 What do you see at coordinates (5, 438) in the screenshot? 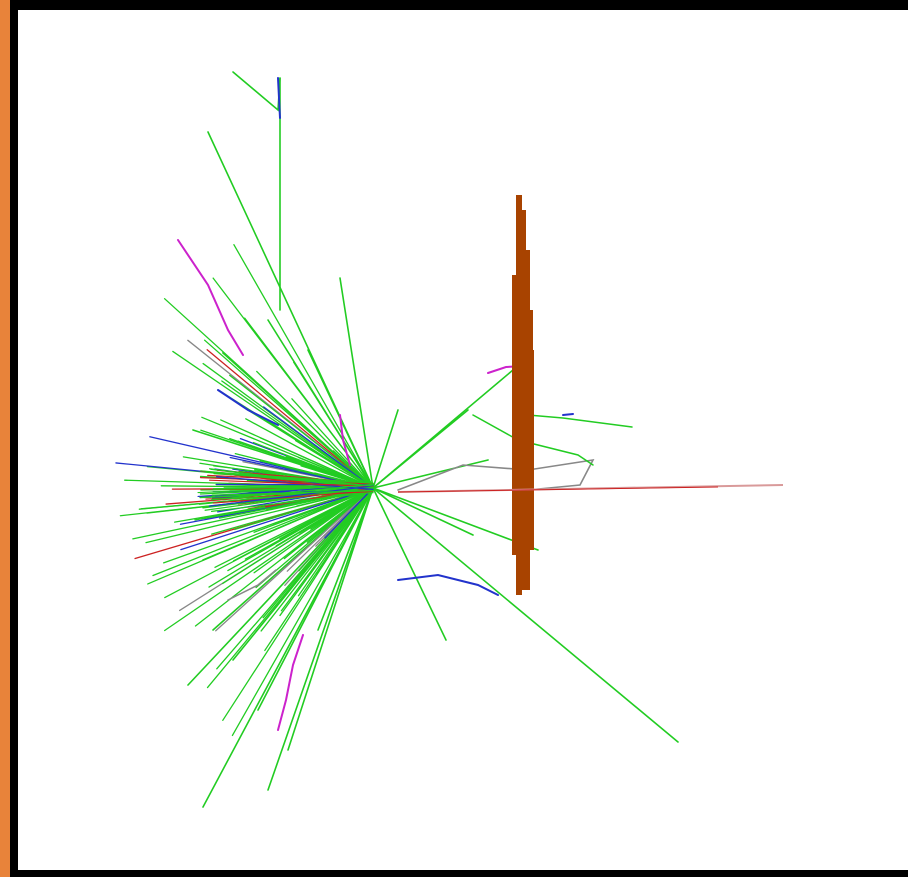
I see `left-accent-bar` at bounding box center [5, 438].